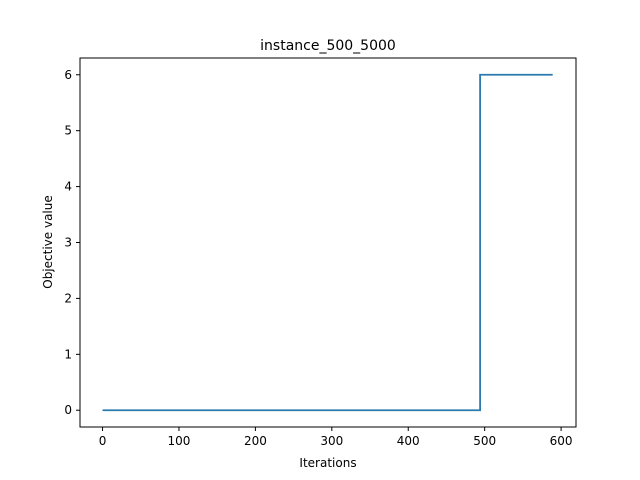 The image size is (640, 480). Describe the element at coordinates (103, 441) in the screenshot. I see `x-tick-label: 0` at that location.